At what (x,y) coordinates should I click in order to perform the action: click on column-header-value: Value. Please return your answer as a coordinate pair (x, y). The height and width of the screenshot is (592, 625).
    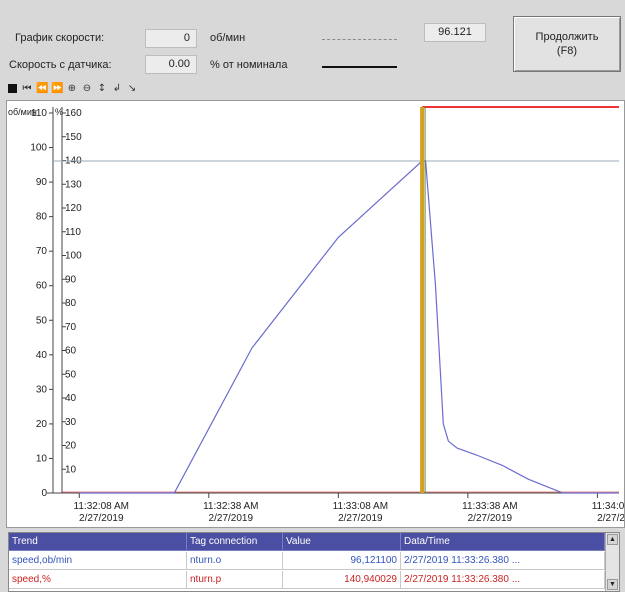
    Looking at the image, I should click on (342, 542).